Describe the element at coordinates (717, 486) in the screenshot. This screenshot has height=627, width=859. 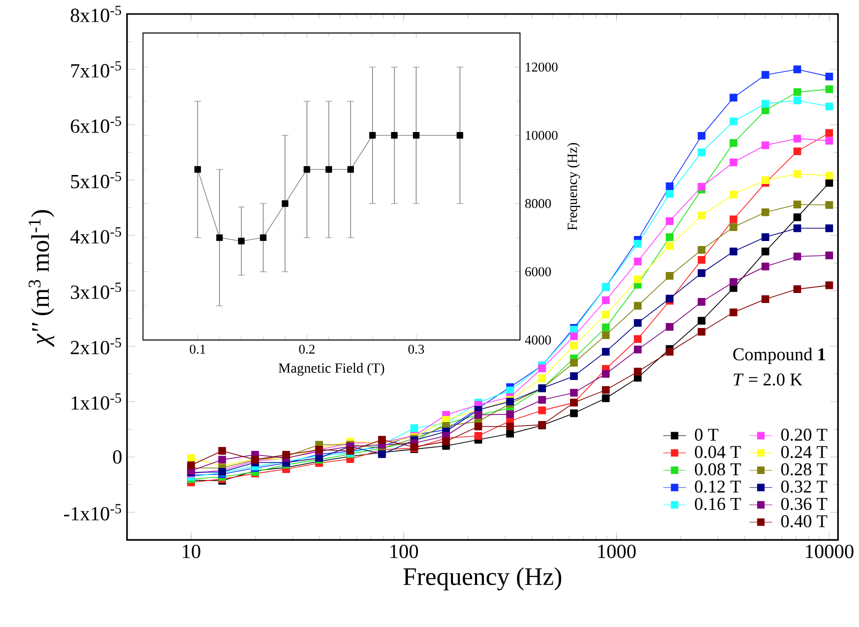
I see `legend-label: 0.12 T` at that location.